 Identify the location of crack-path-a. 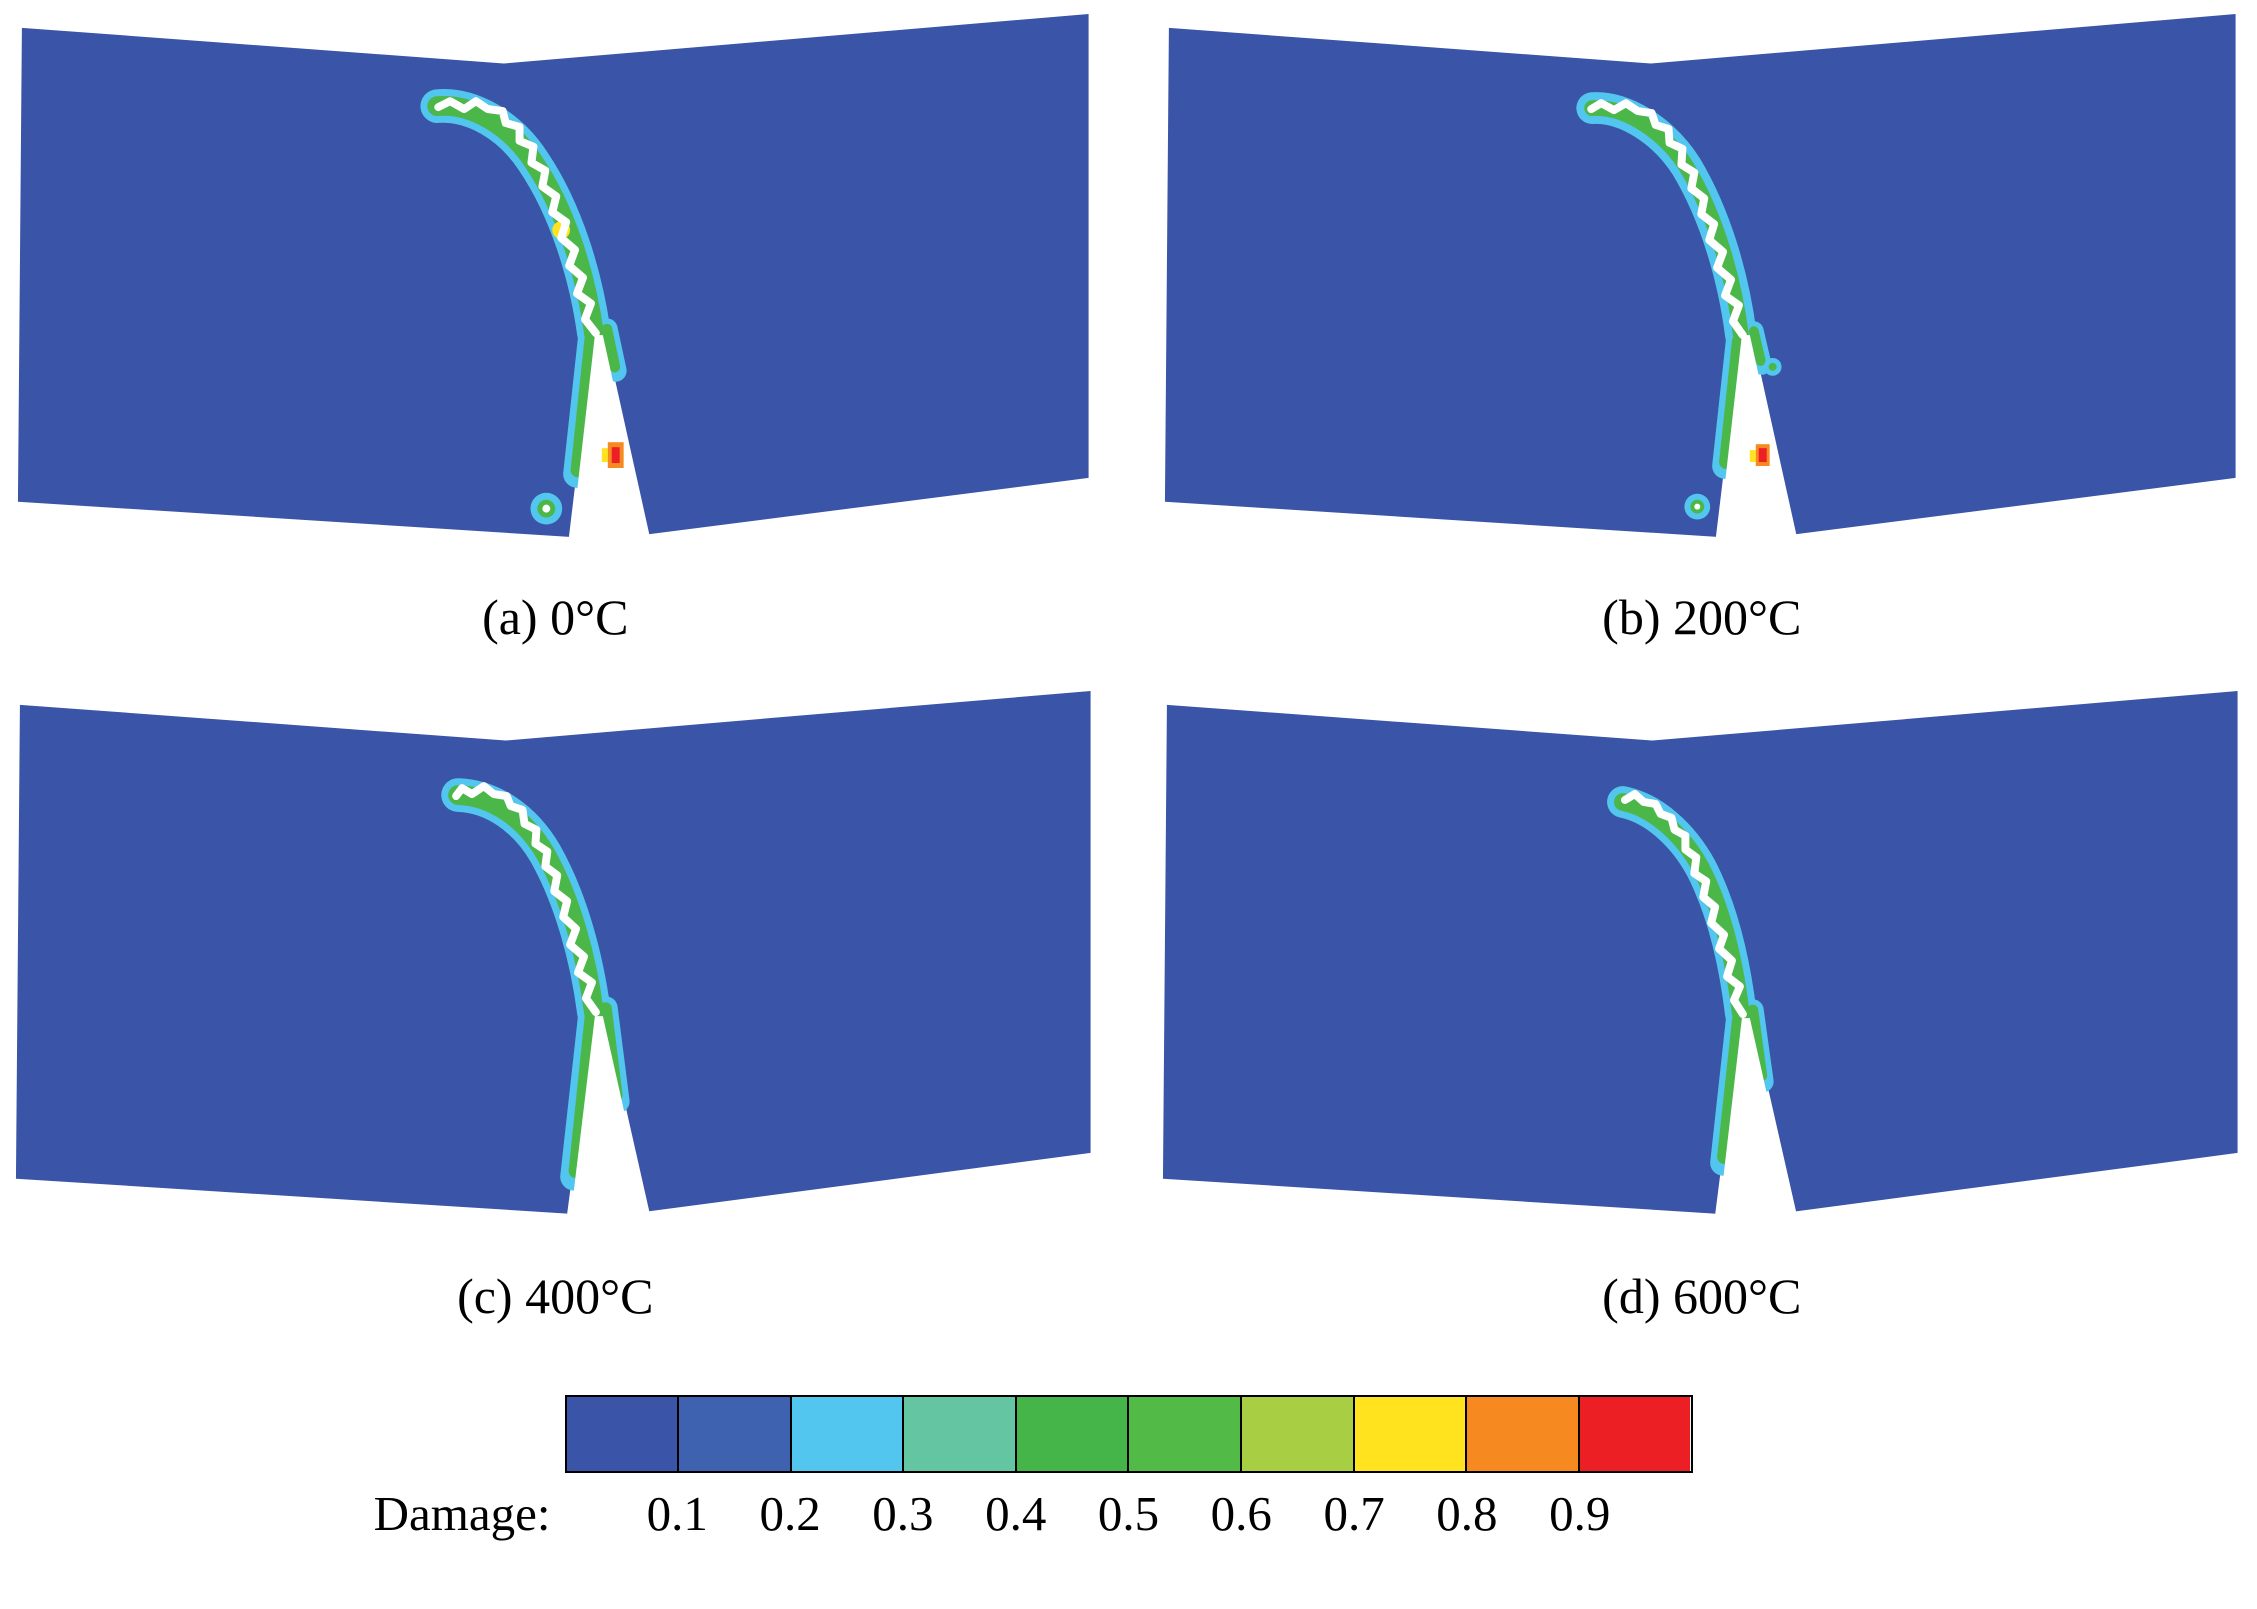
(517, 217).